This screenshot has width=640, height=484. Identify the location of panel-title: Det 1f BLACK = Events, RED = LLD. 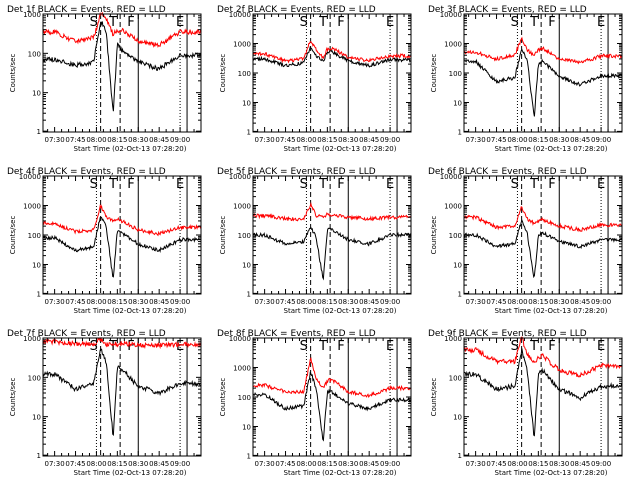
(86, 10).